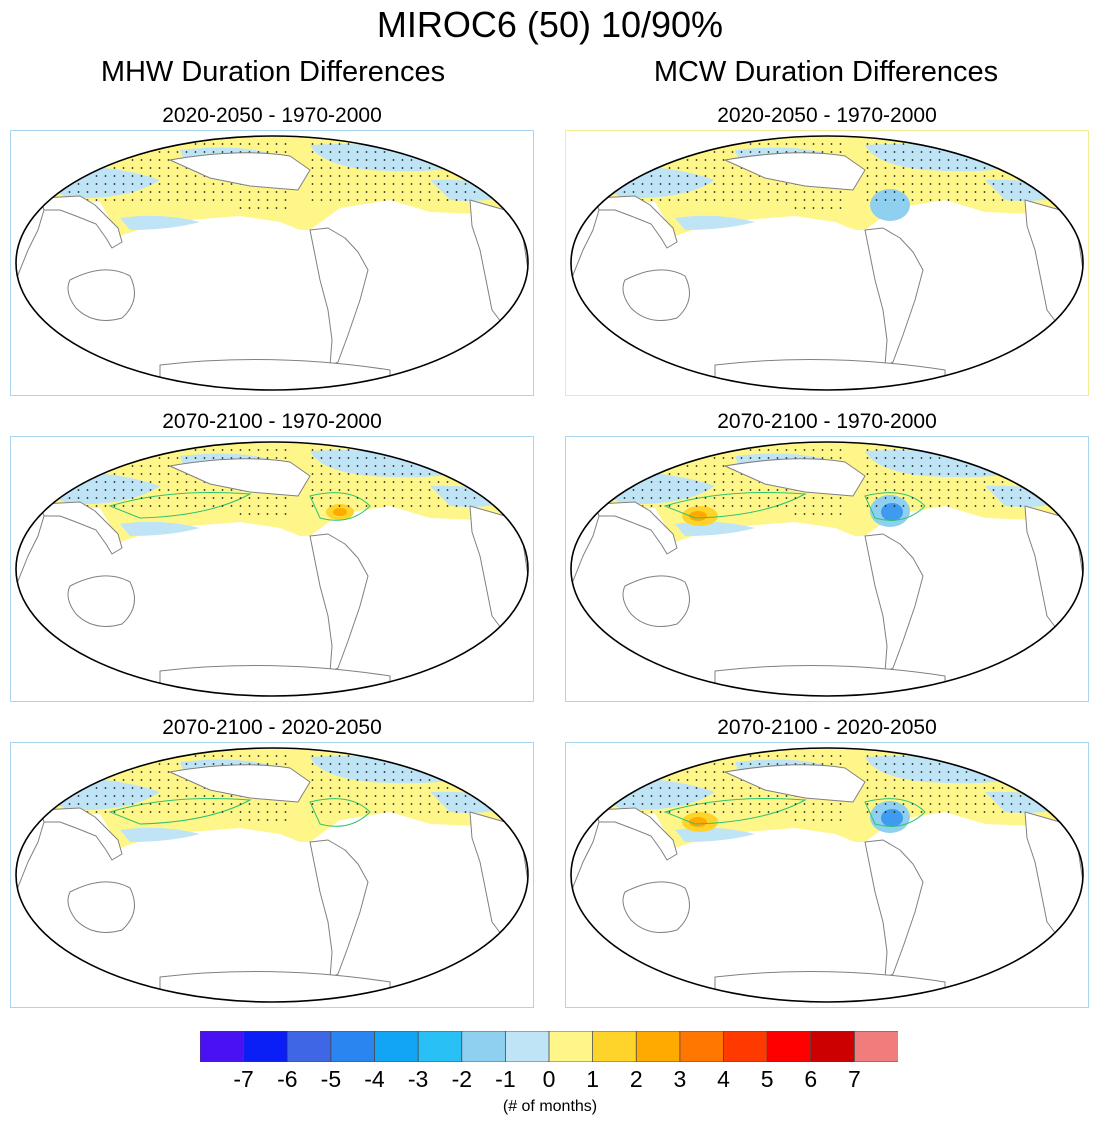 Image resolution: width=1100 pixels, height=1128 pixels. I want to click on map-panel-mhw-near, so click(272, 263).